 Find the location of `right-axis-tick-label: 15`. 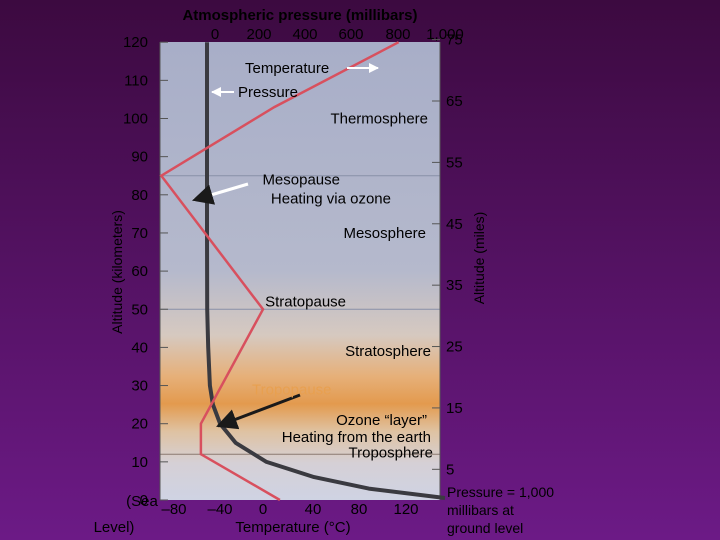

right-axis-tick-label: 15 is located at coordinates (454, 408).